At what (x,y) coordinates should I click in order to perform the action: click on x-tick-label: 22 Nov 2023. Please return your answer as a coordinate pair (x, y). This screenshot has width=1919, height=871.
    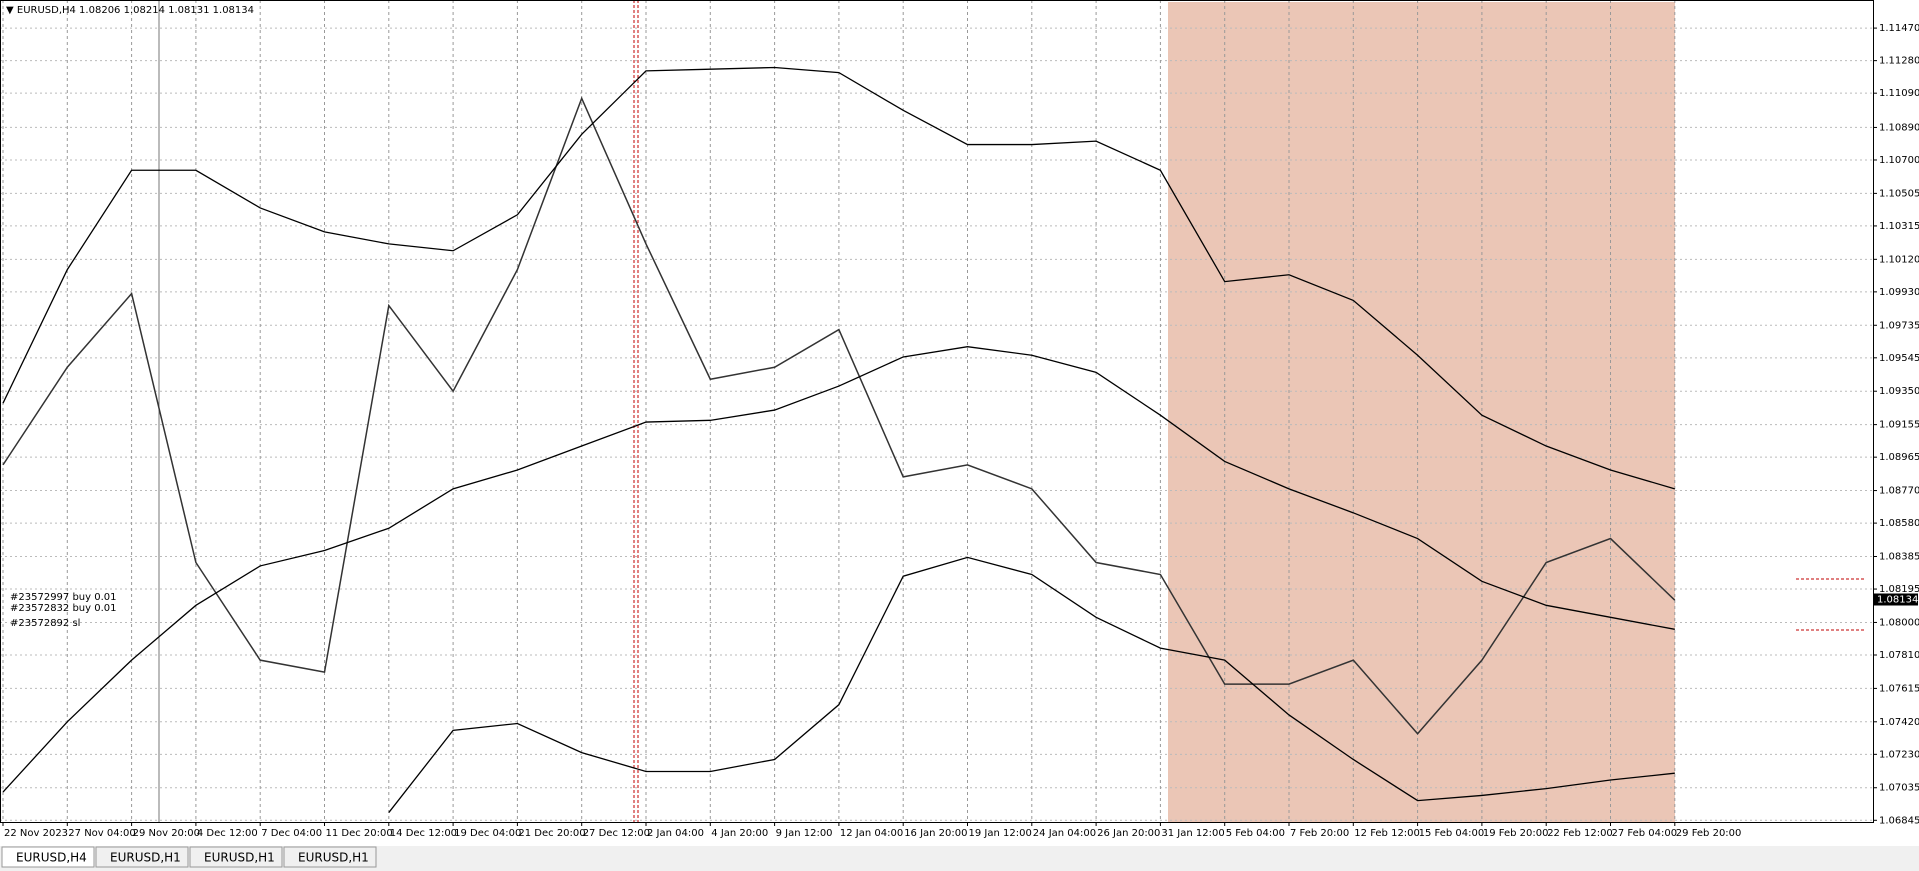
    Looking at the image, I should click on (36, 833).